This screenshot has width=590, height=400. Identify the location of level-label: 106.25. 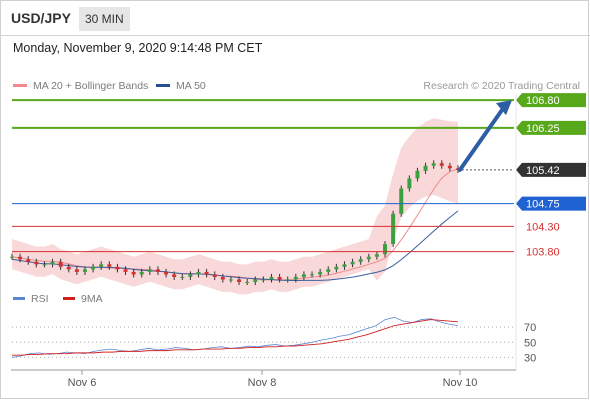
(543, 129).